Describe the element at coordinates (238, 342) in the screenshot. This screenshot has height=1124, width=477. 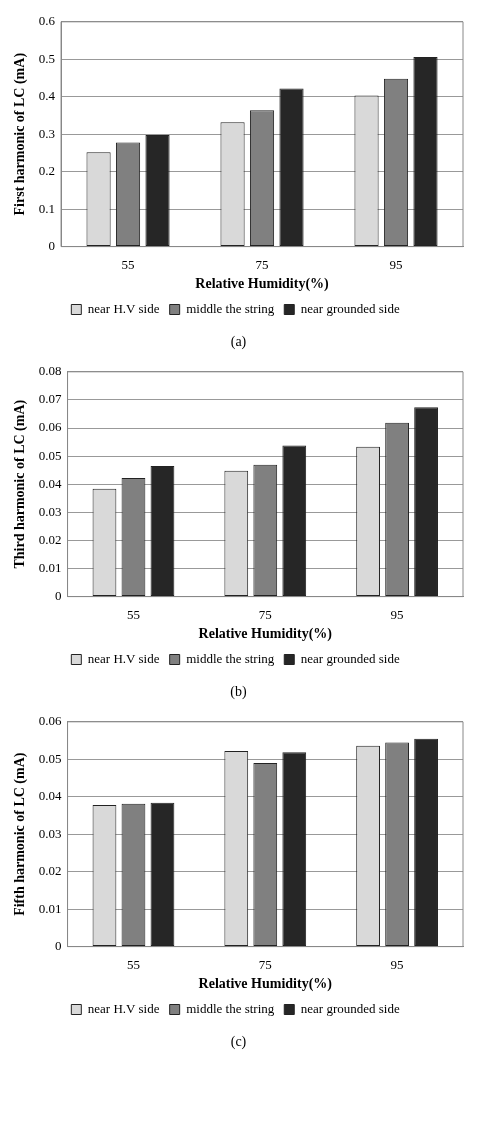
I see `text: (a)` at that location.